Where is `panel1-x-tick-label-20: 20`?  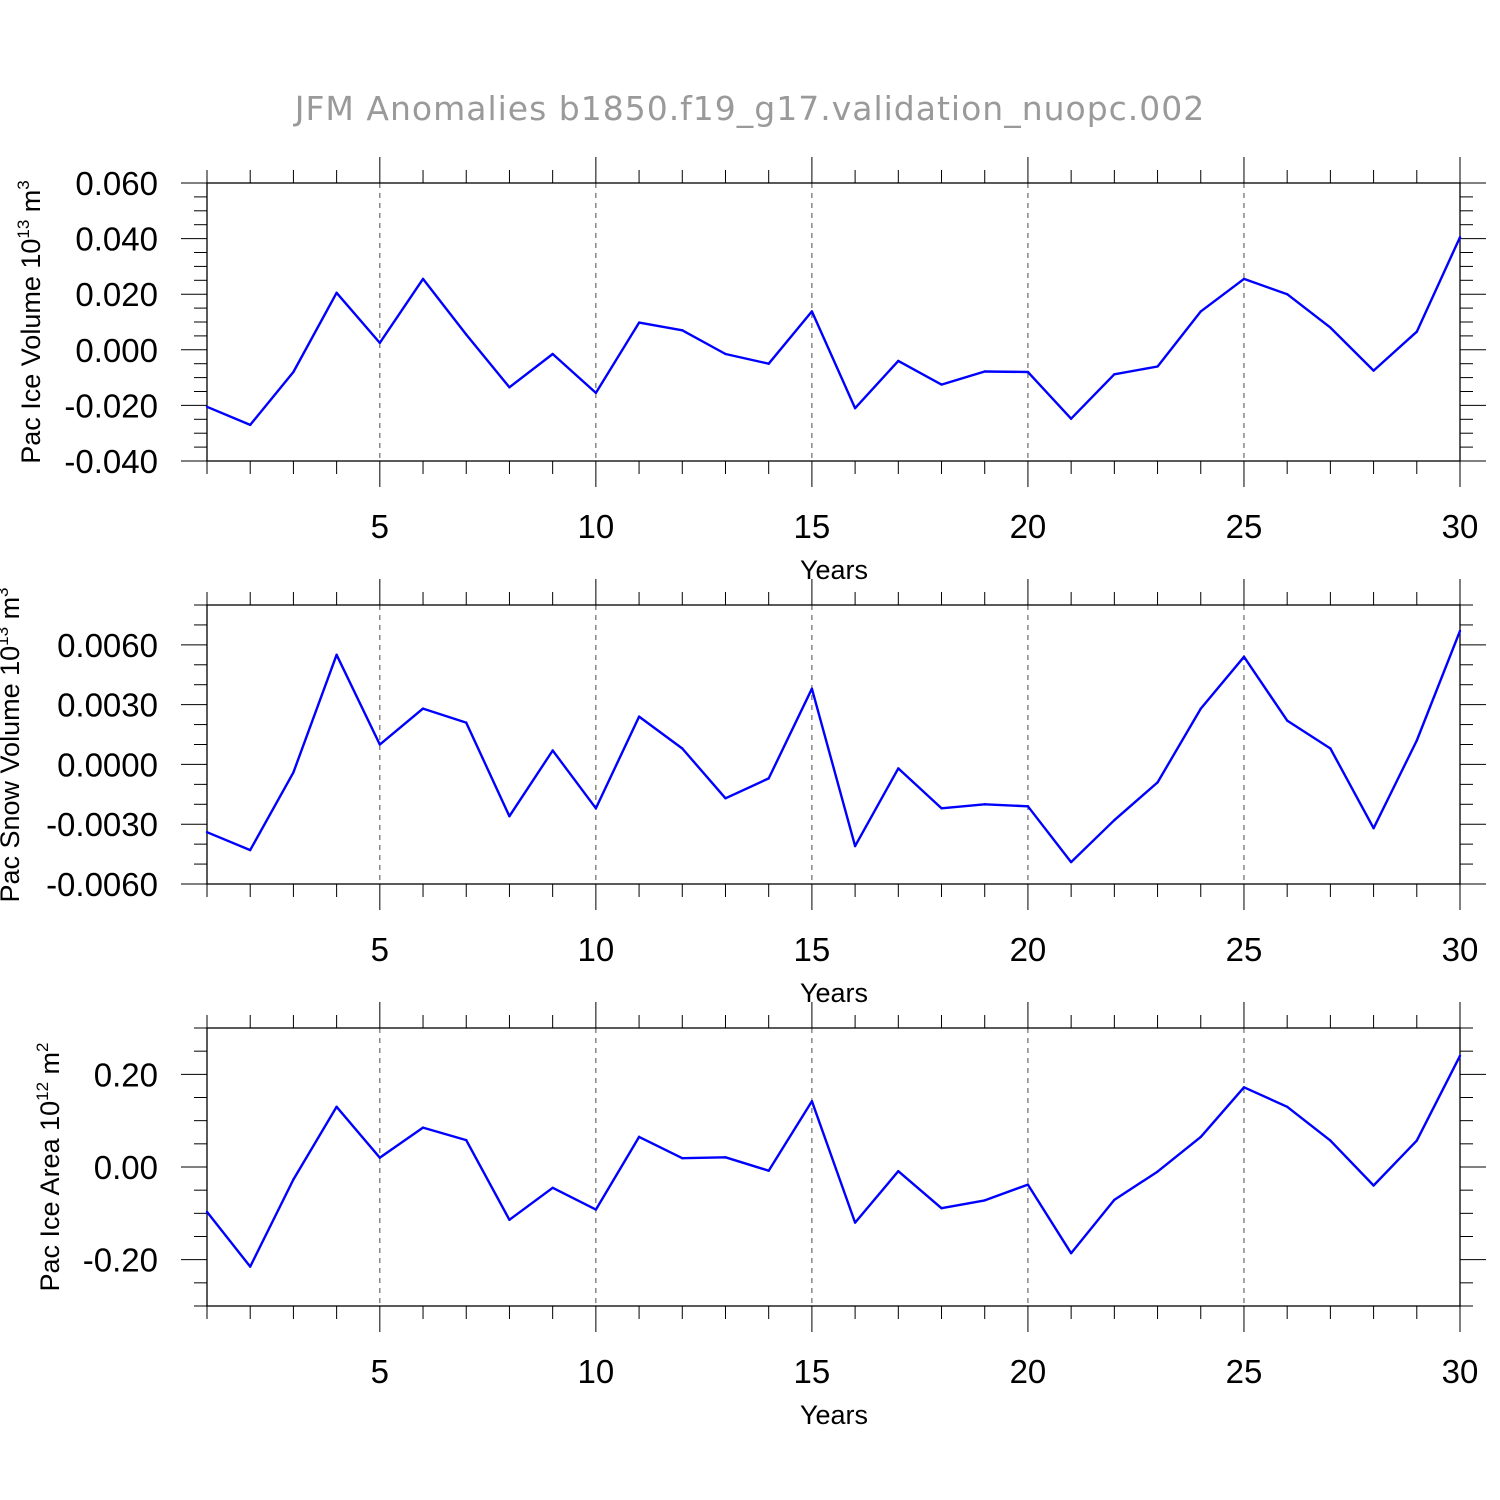 panel1-x-tick-label-20: 20 is located at coordinates (1028, 949).